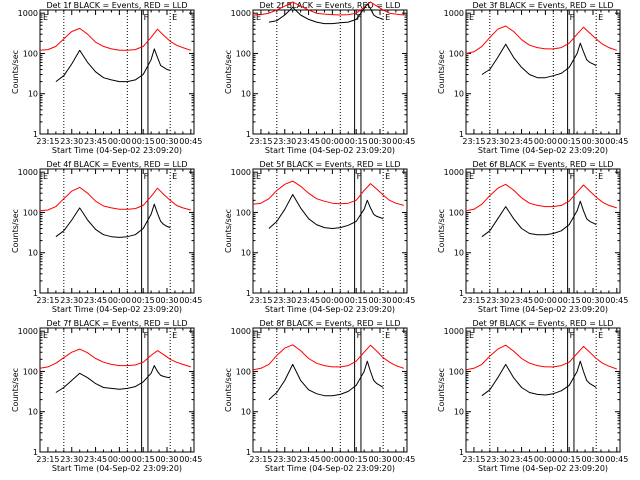 Image resolution: width=640 pixels, height=480 pixels. Describe the element at coordinates (542, 164) in the screenshot. I see `panel-title: Det 6f BLACK = Events, RED = LLD` at that location.